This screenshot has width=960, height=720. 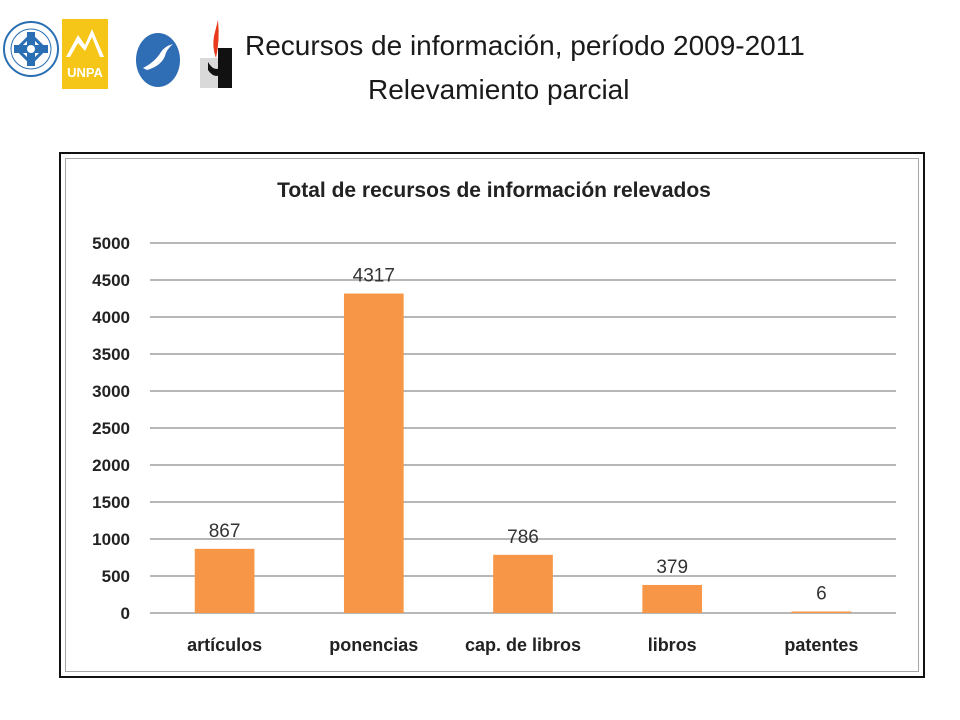 I want to click on y-tick-label: 4000, so click(x=111, y=317).